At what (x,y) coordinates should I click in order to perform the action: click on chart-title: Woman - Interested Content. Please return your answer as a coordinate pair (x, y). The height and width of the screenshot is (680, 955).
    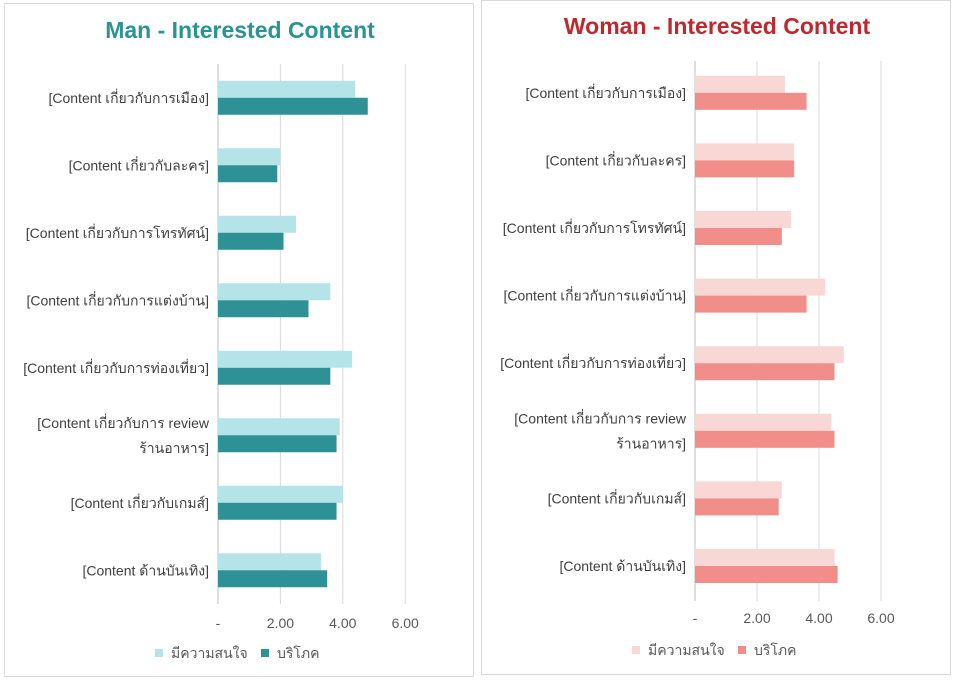
    Looking at the image, I should click on (717, 26).